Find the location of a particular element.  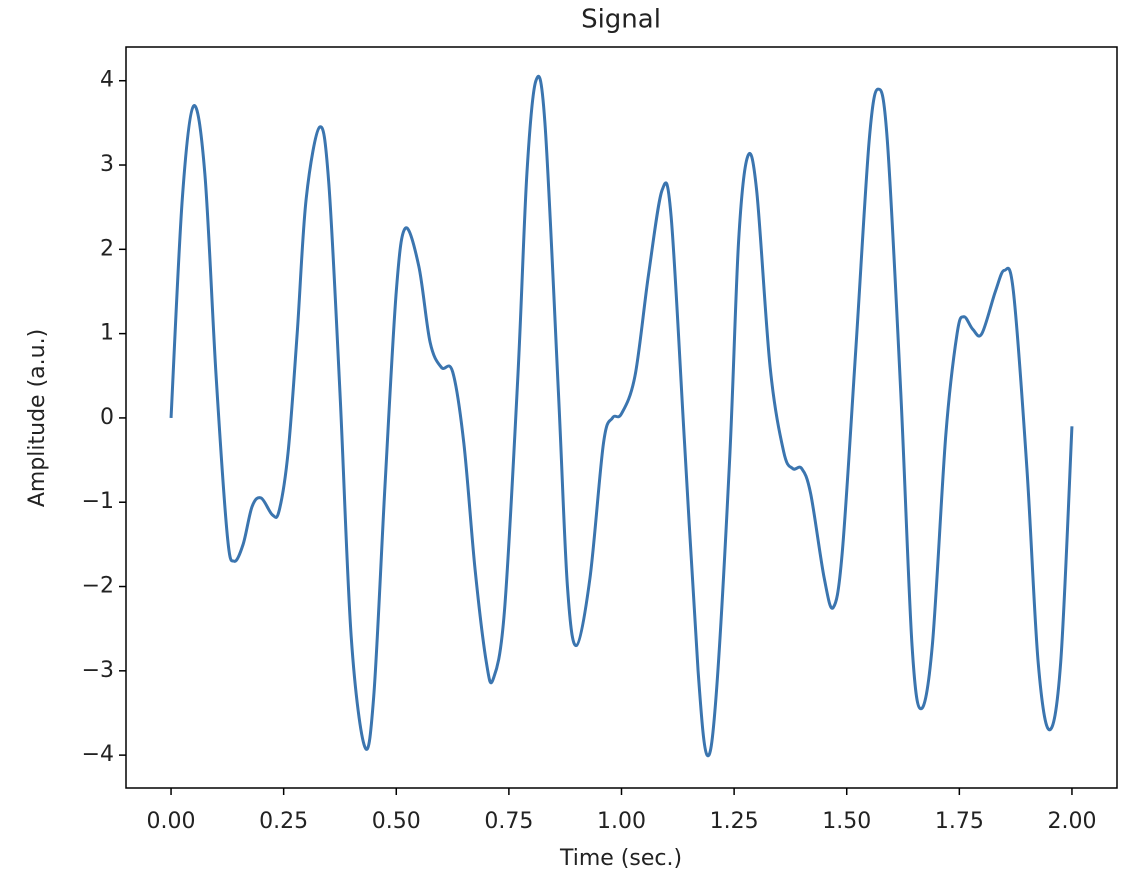

y-tick-label: −4 is located at coordinates (98, 754).